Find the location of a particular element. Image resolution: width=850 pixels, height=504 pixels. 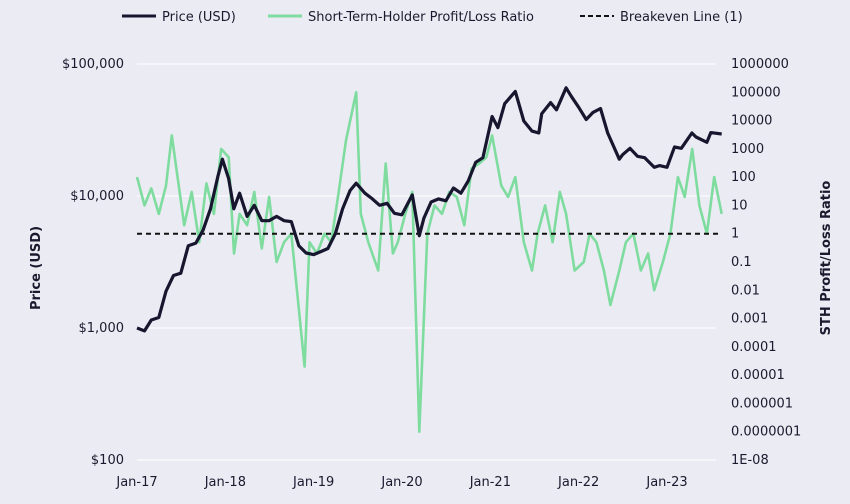

right-tick-label: 0.0001 is located at coordinates (754, 347).